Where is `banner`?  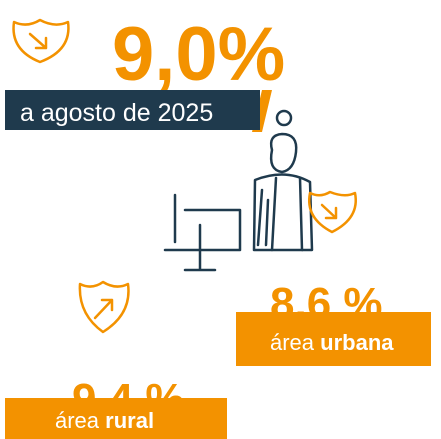 banner is located at coordinates (132, 110).